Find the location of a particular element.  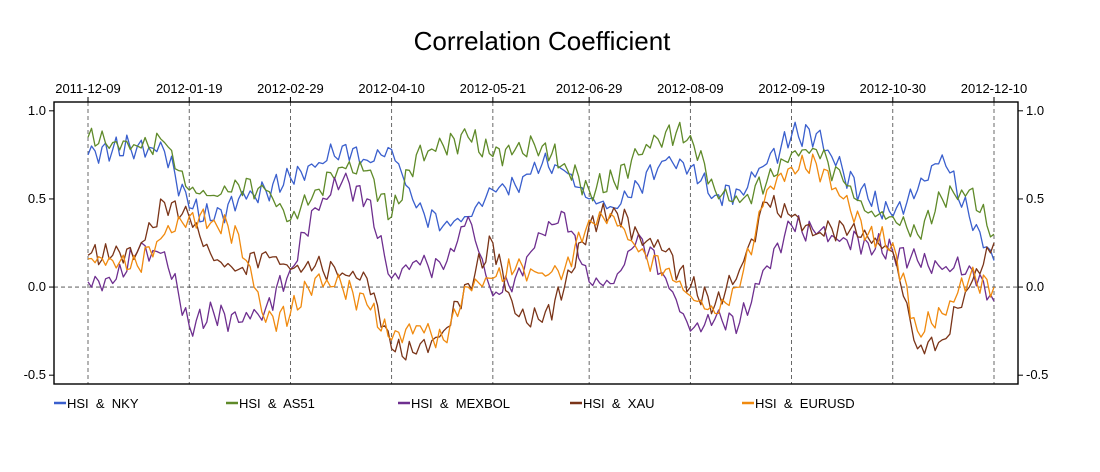

x-tick-label: 2012-05-21 is located at coordinates (493, 88).